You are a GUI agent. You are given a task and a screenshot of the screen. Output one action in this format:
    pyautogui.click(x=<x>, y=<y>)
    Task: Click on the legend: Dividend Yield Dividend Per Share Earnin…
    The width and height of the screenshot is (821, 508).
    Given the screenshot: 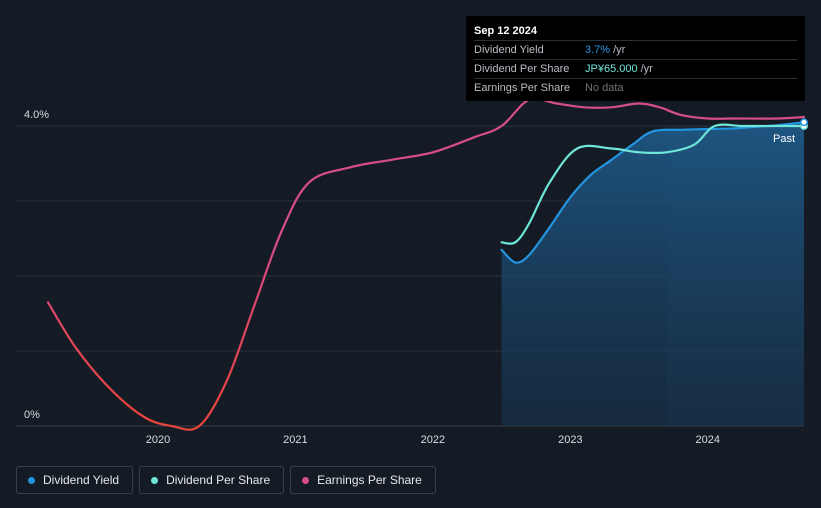 What is the action you would take?
    pyautogui.click(x=226, y=480)
    